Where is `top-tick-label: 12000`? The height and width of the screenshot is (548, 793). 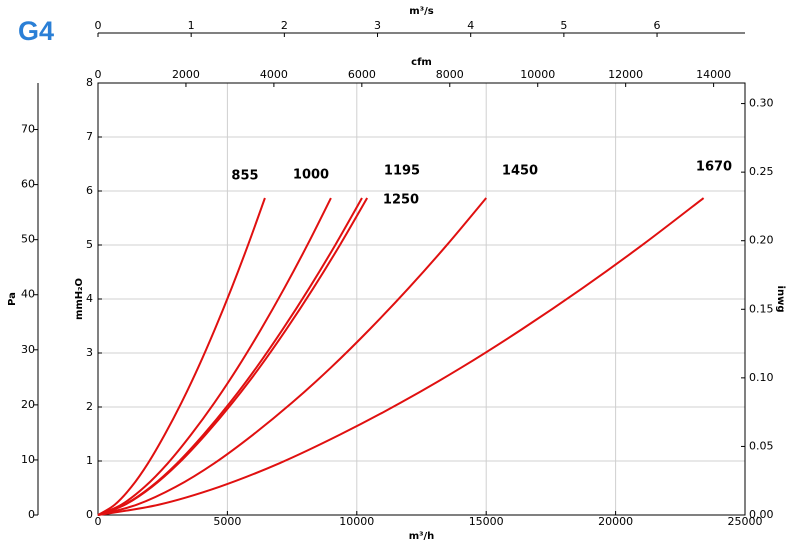
top-tick-label: 12000 is located at coordinates (625, 74).